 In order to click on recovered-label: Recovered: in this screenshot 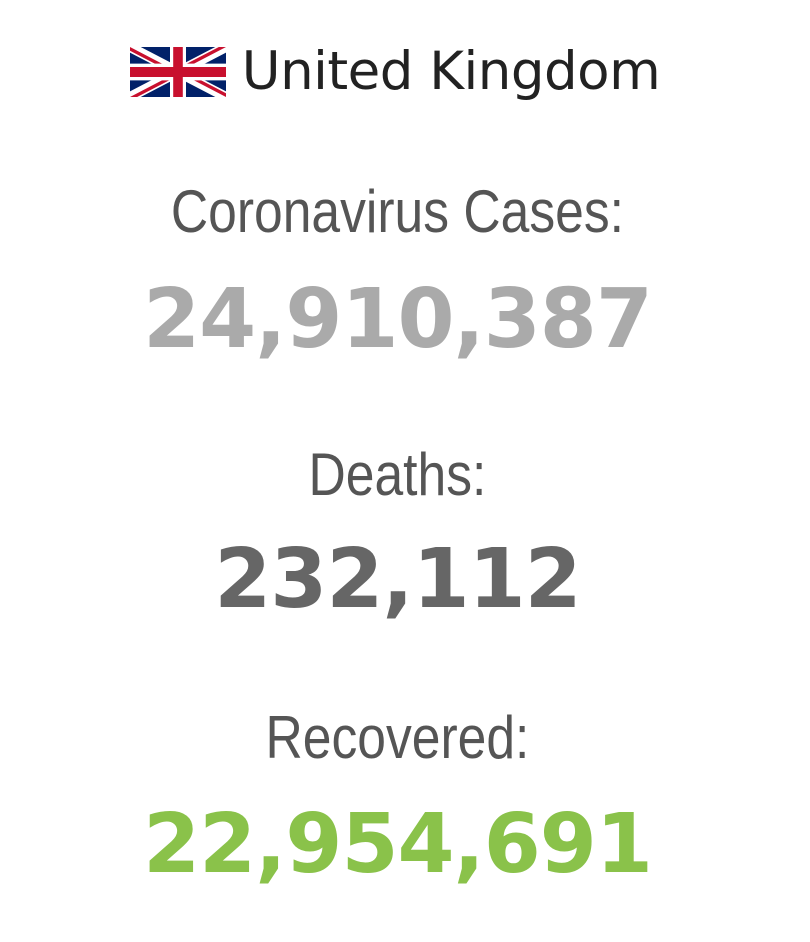, I will do `click(397, 737)`.